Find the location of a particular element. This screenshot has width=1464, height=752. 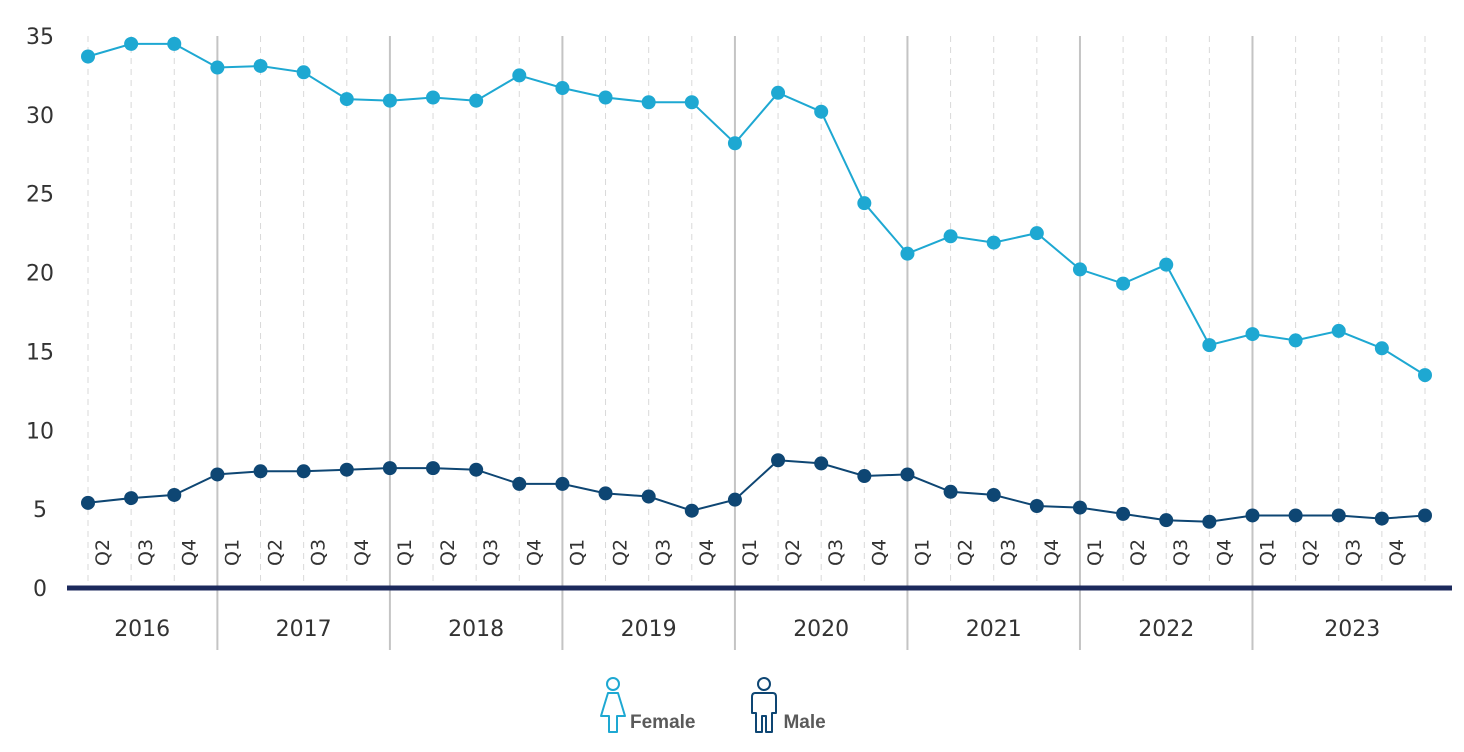

year-label: 2022 is located at coordinates (1166, 629).